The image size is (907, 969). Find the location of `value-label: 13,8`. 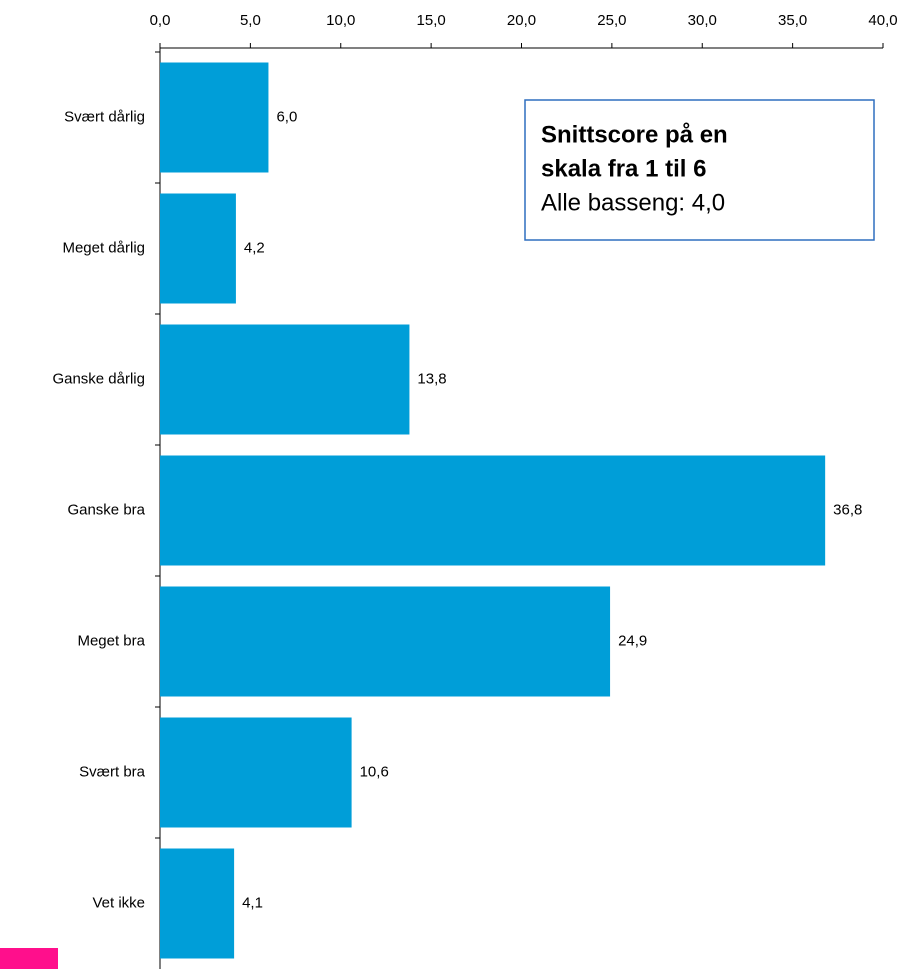

value-label: 13,8 is located at coordinates (431, 378).